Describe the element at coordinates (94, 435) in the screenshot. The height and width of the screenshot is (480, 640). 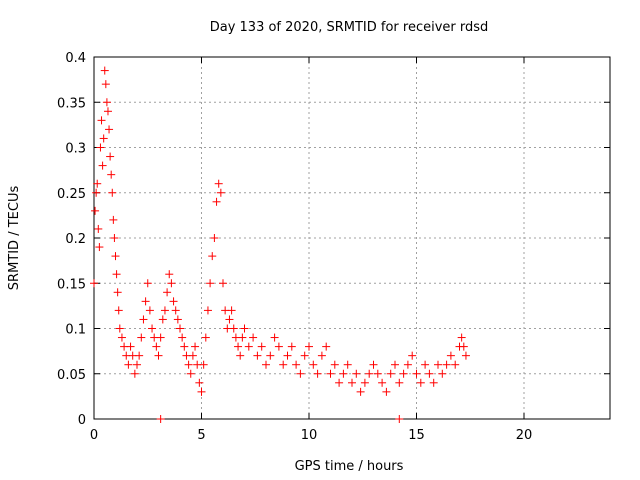
I see `x-tick-label: 0` at that location.